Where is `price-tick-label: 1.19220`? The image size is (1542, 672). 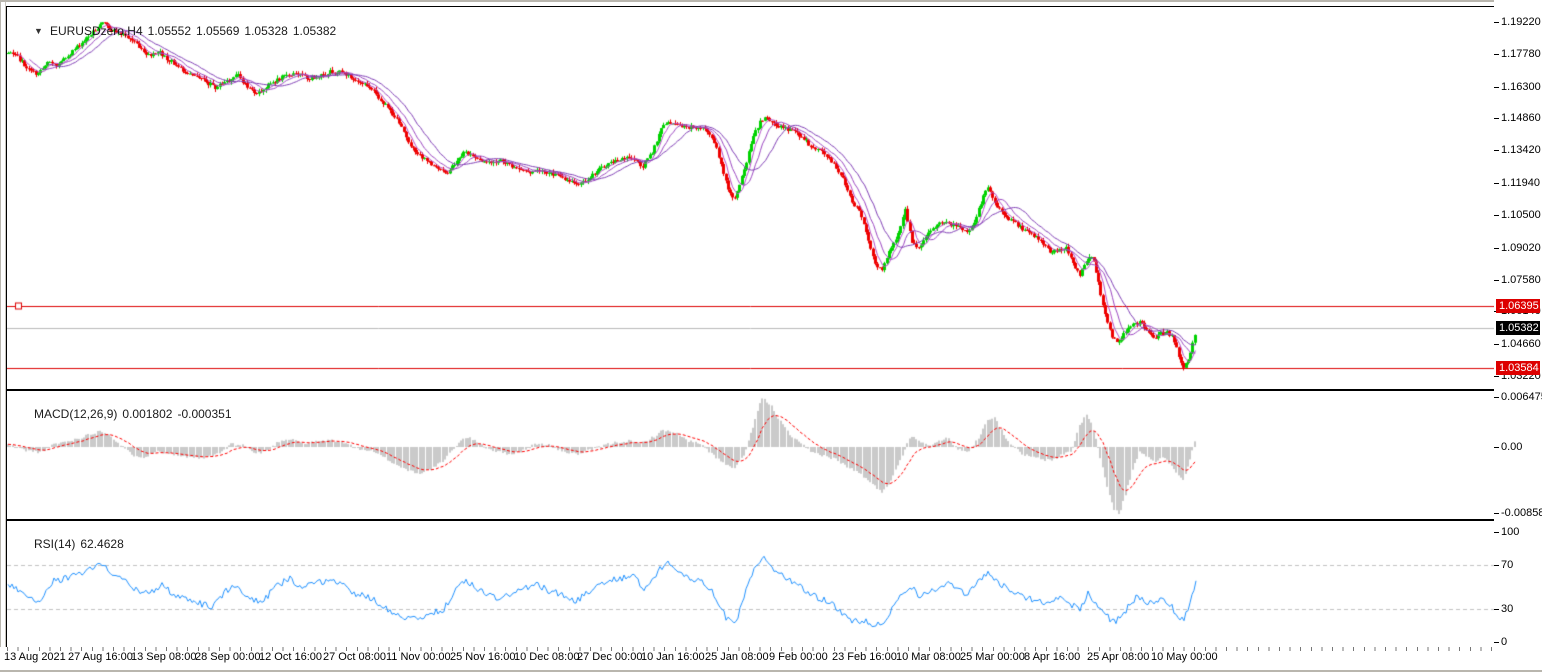
price-tick-label: 1.19220 is located at coordinates (1521, 22).